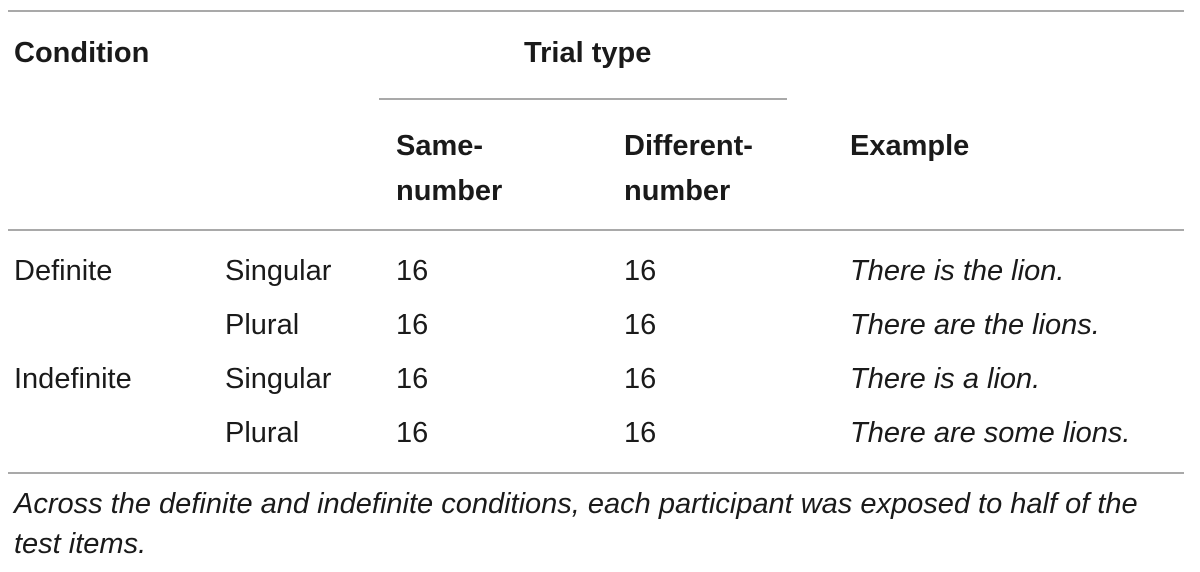 The width and height of the screenshot is (1200, 572). What do you see at coordinates (440, 146) in the screenshot?
I see `header-same-number-line1: Same-` at bounding box center [440, 146].